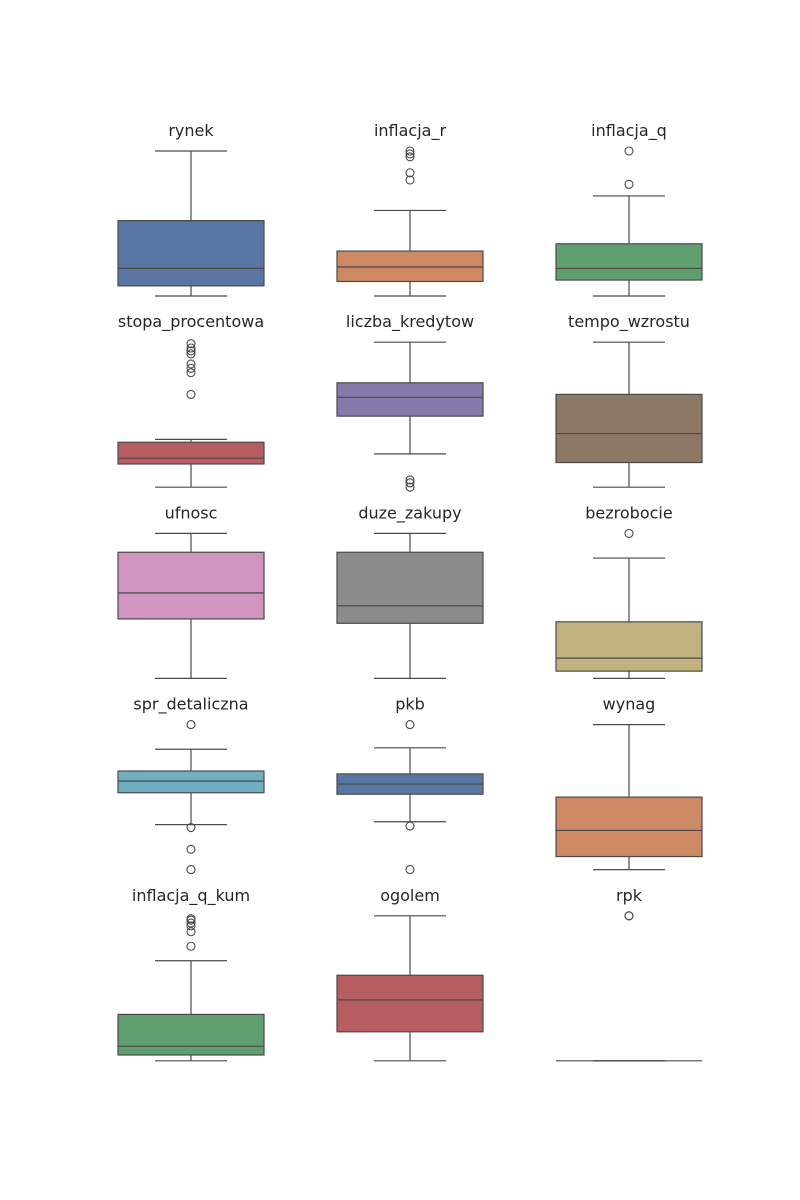 Image resolution: width=800 pixels, height=1200 pixels. Describe the element at coordinates (629, 131) in the screenshot. I see `panel-title: inflacja_q` at that location.